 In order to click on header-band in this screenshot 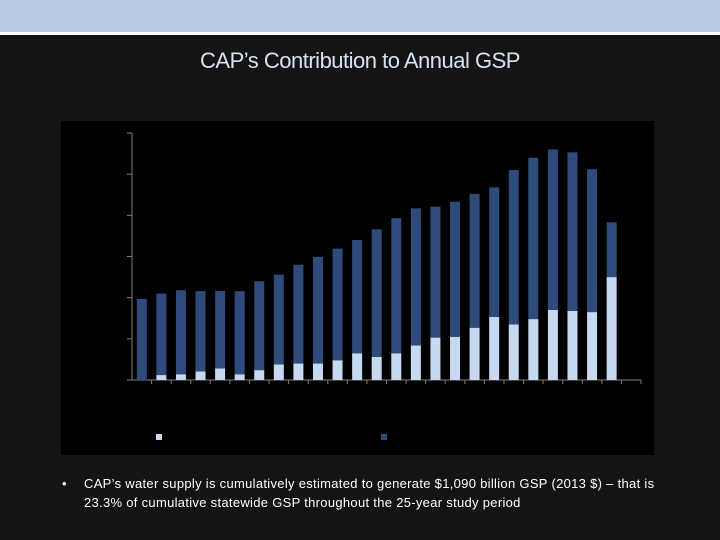, I will do `click(360, 16)`.